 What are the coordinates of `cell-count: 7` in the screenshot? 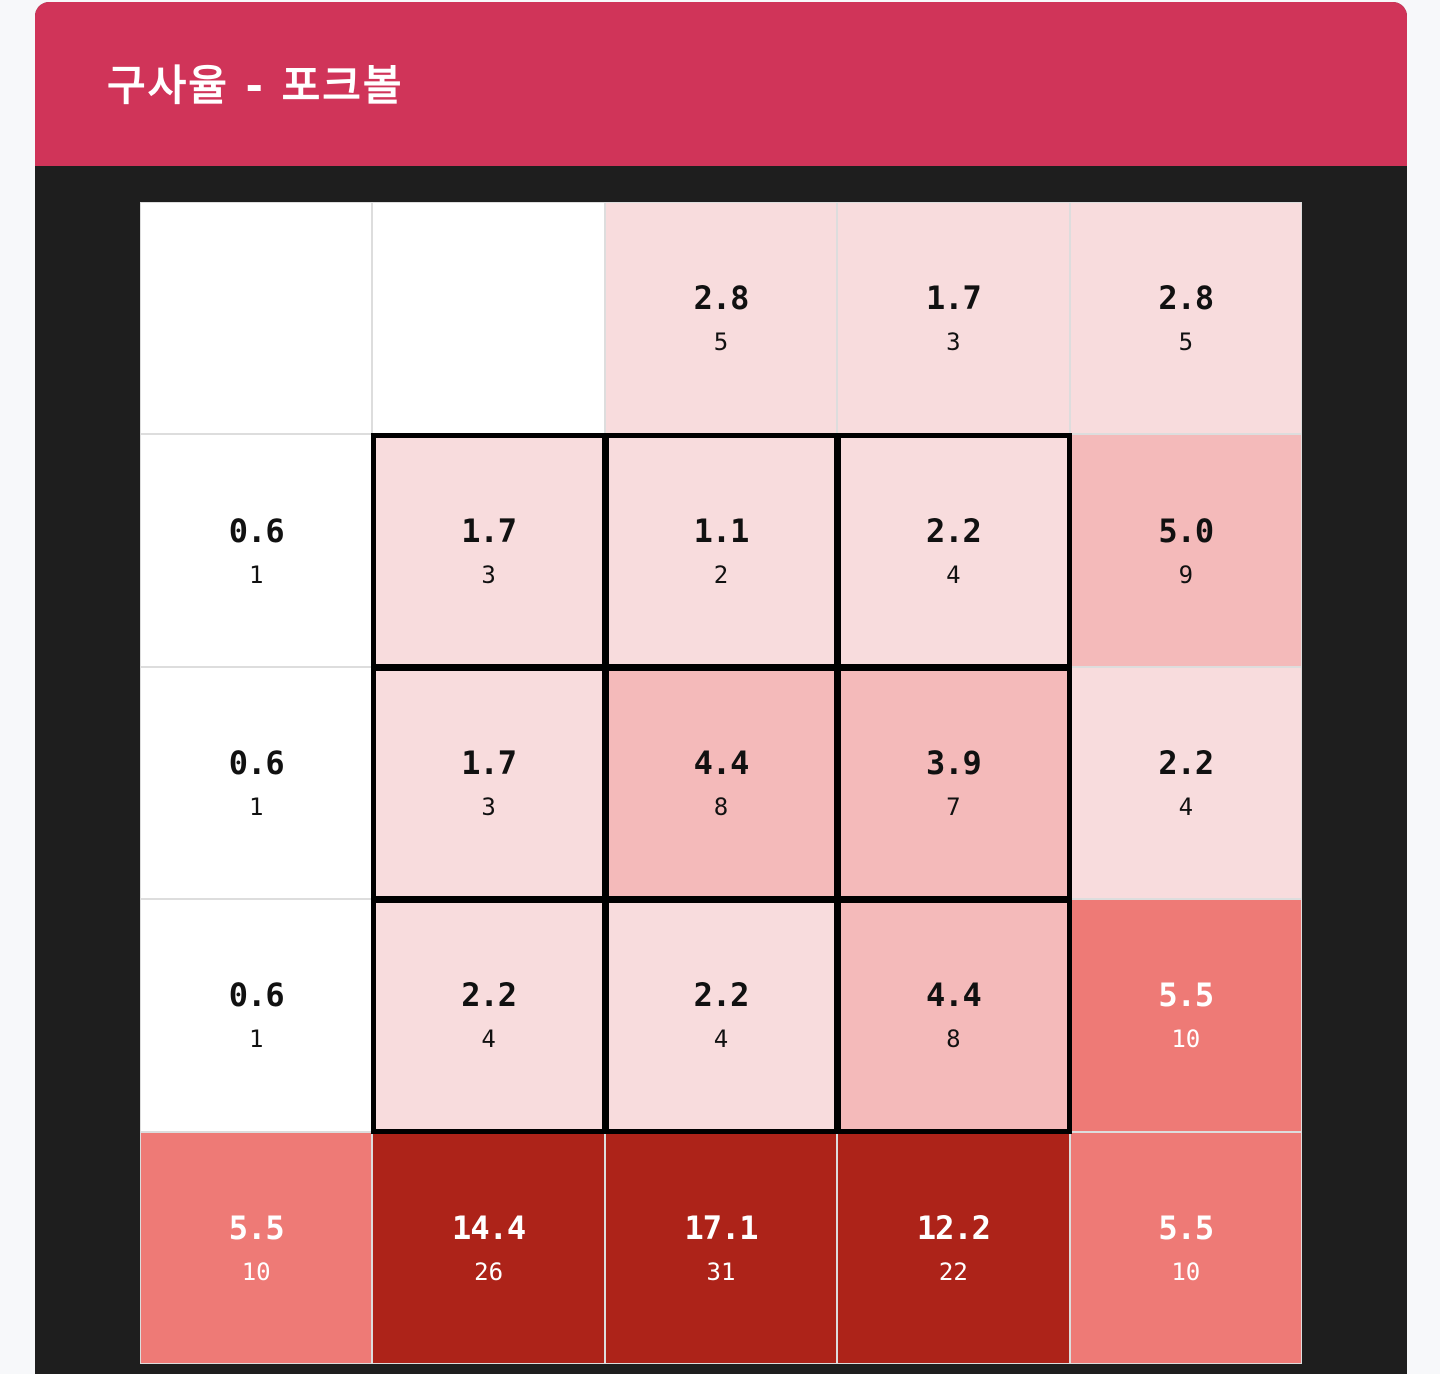 It's located at (953, 806).